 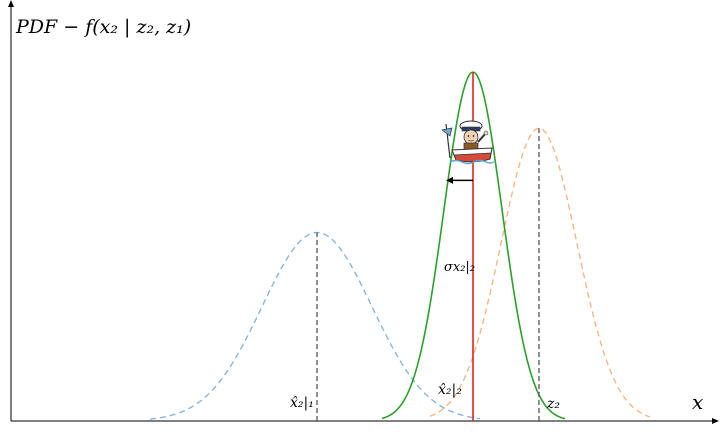 I want to click on y-axis-label: PDF − f(x₂ | z₂, z₁), so click(x=103, y=27).